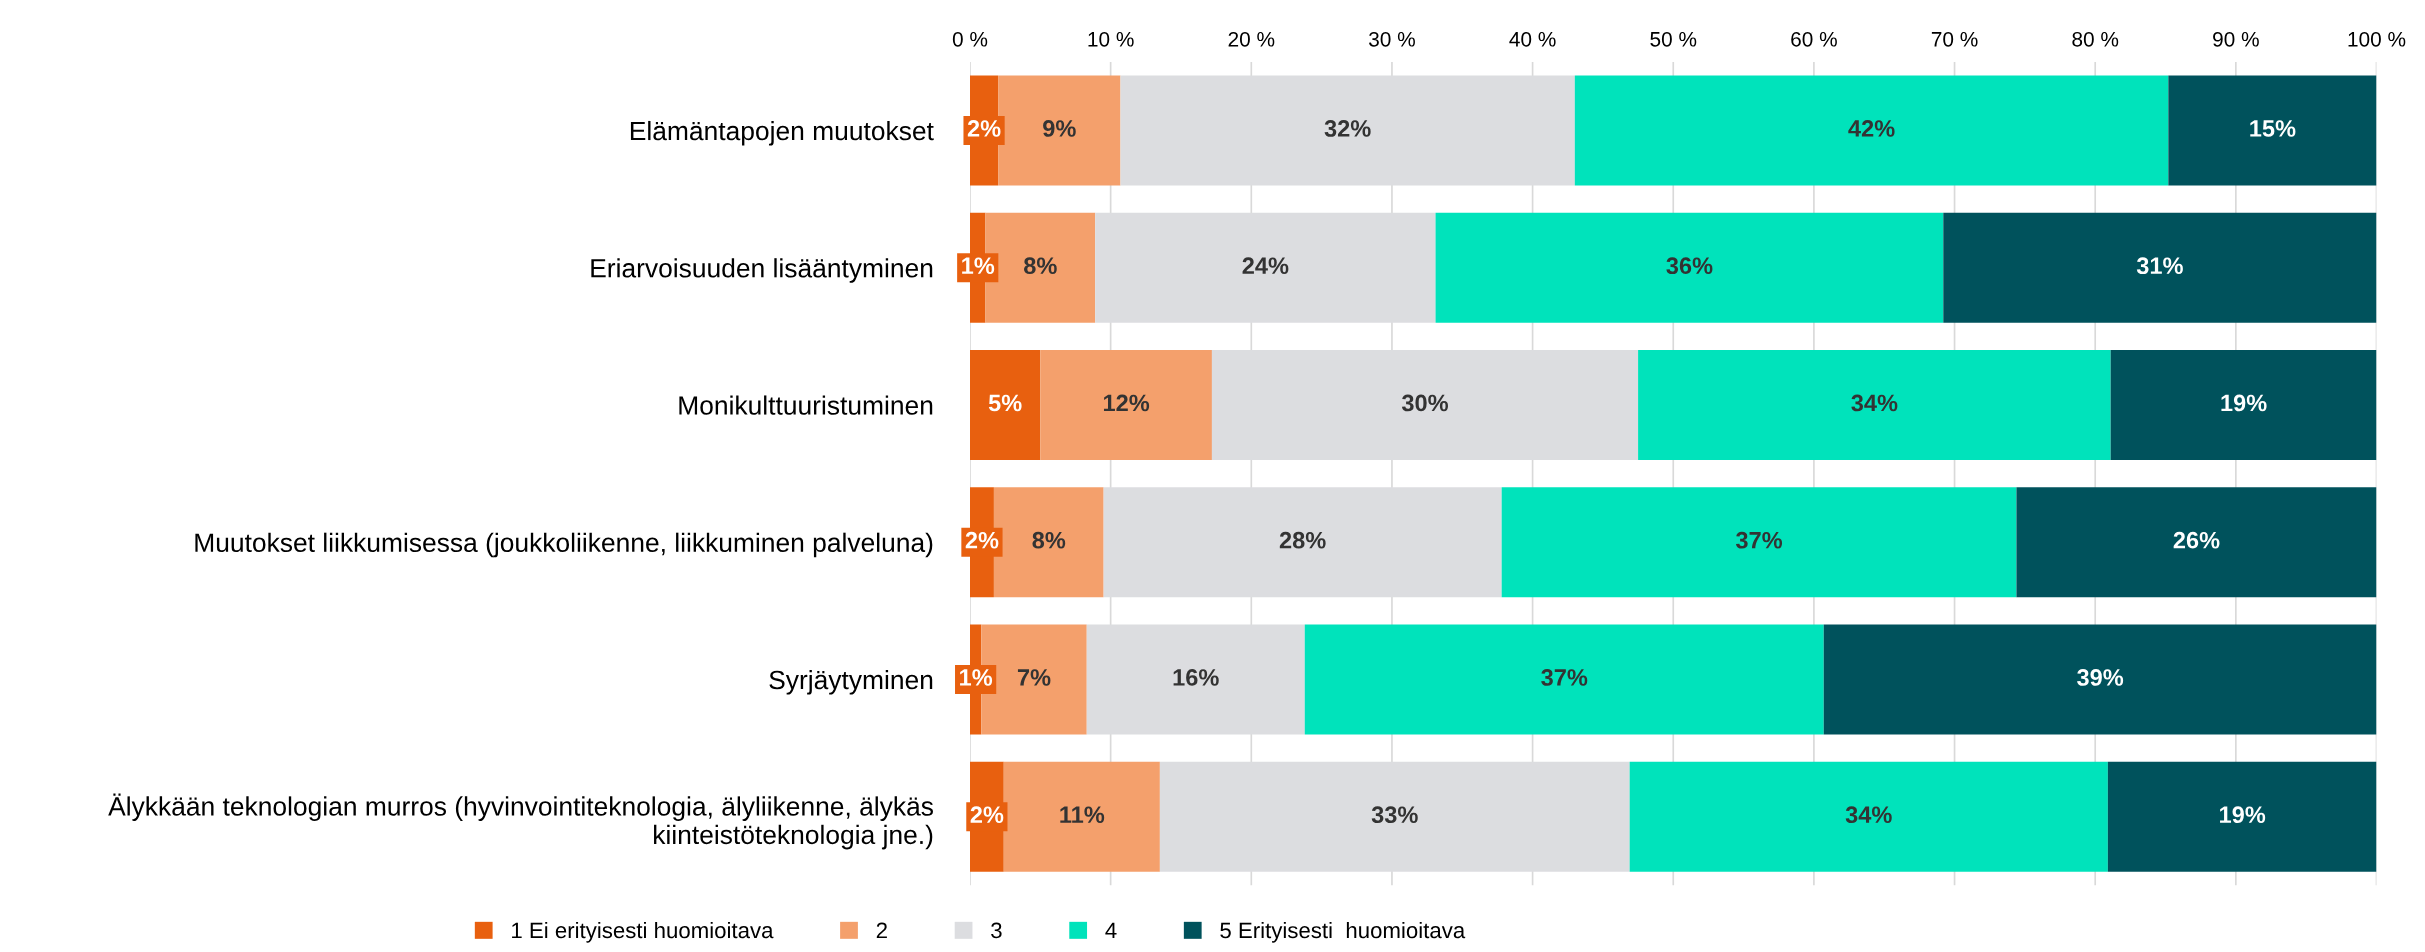 This screenshot has width=2425, height=952. Describe the element at coordinates (1343, 932) in the screenshot. I see `legend-label: 5 Erityisesti huomioitava` at that location.